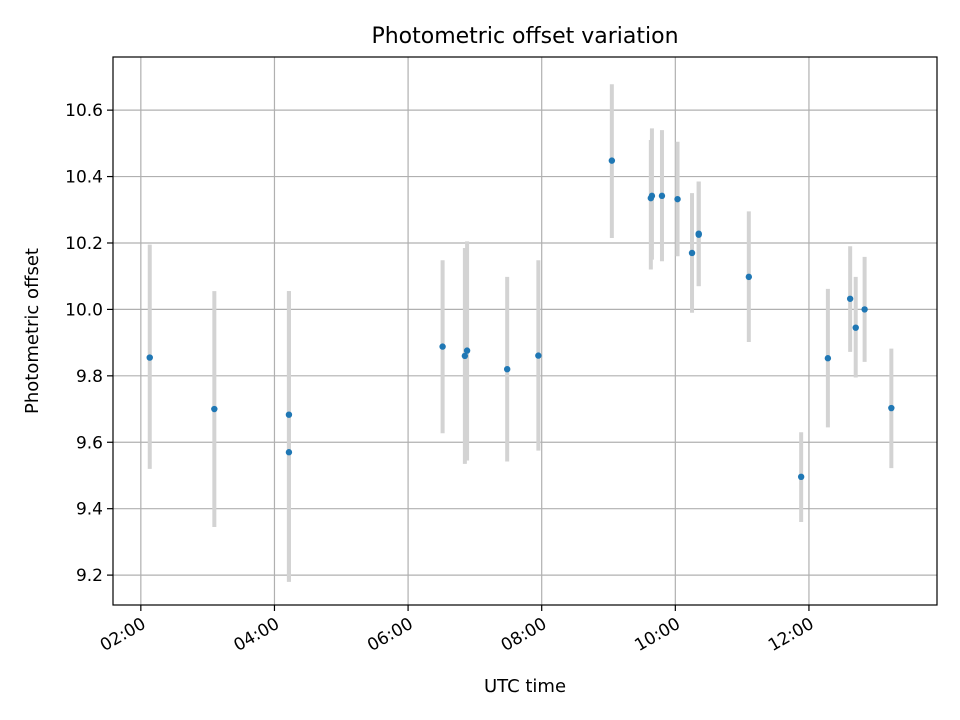 The width and height of the screenshot is (960, 720). What do you see at coordinates (32, 331) in the screenshot?
I see `y-axis-label: Photometric offset` at bounding box center [32, 331].